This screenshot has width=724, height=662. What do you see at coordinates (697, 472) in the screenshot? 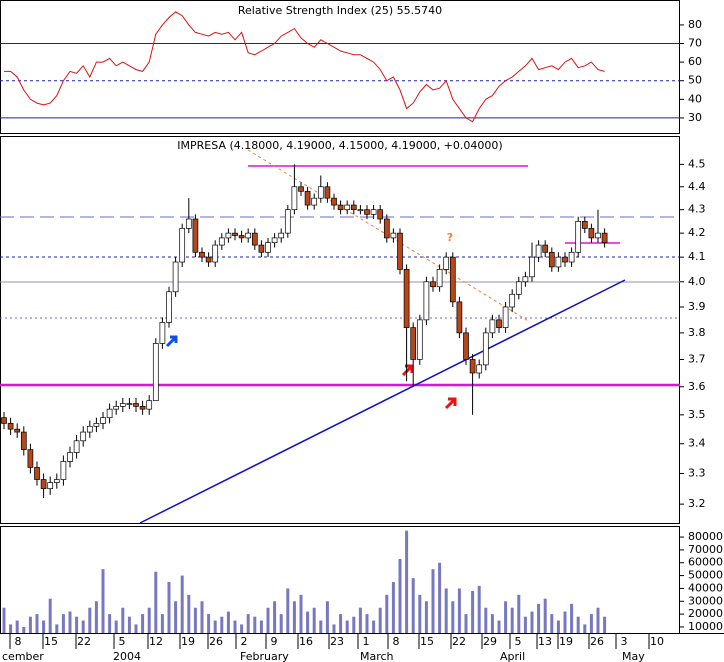
I see `y-tick-label: 3.3` at bounding box center [697, 472].